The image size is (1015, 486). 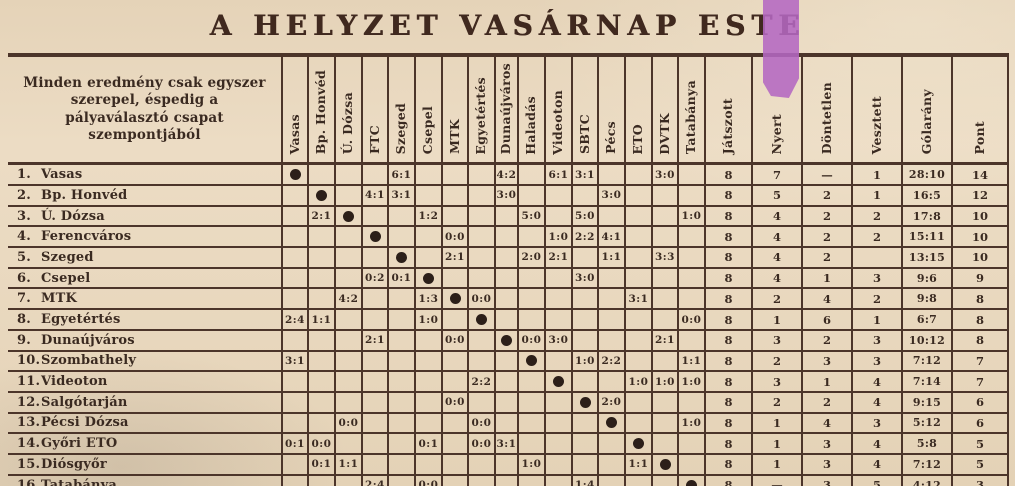 What do you see at coordinates (506, 110) in the screenshot?
I see `opponent-header-duna-jv-ros: Dunaújváros` at bounding box center [506, 110].